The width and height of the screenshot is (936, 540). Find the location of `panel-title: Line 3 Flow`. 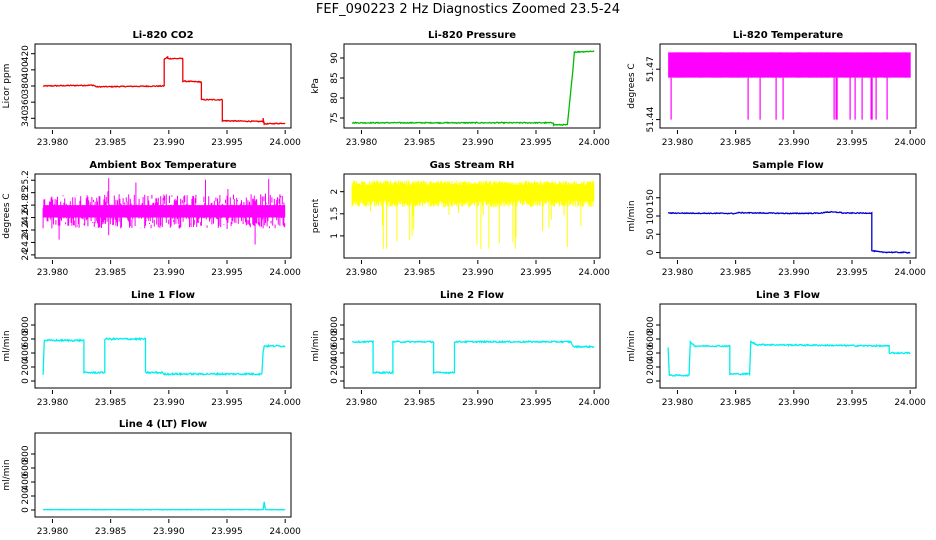

panel-title: Line 3 Flow is located at coordinates (788, 295).